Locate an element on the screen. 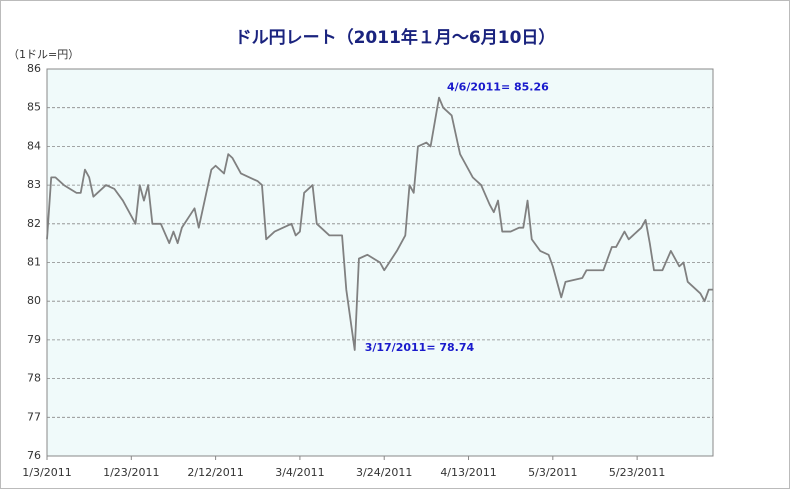 The height and width of the screenshot is (489, 790). x-tick-label: 1/23/2011 is located at coordinates (131, 472).